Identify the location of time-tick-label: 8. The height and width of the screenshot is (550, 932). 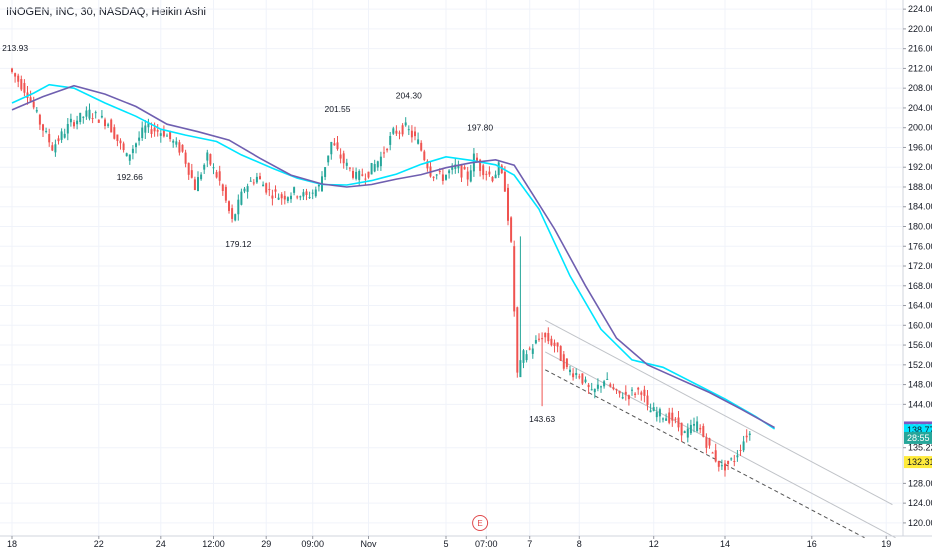
(579, 544).